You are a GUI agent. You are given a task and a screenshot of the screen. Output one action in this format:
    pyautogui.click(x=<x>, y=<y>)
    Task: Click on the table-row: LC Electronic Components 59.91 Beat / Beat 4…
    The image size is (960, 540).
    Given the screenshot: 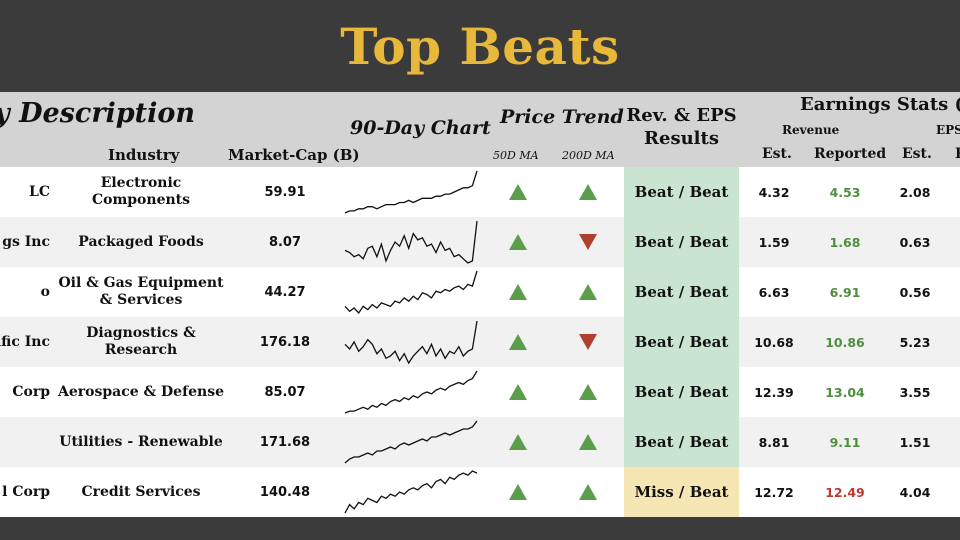 What is the action you would take?
    pyautogui.click(x=480, y=192)
    